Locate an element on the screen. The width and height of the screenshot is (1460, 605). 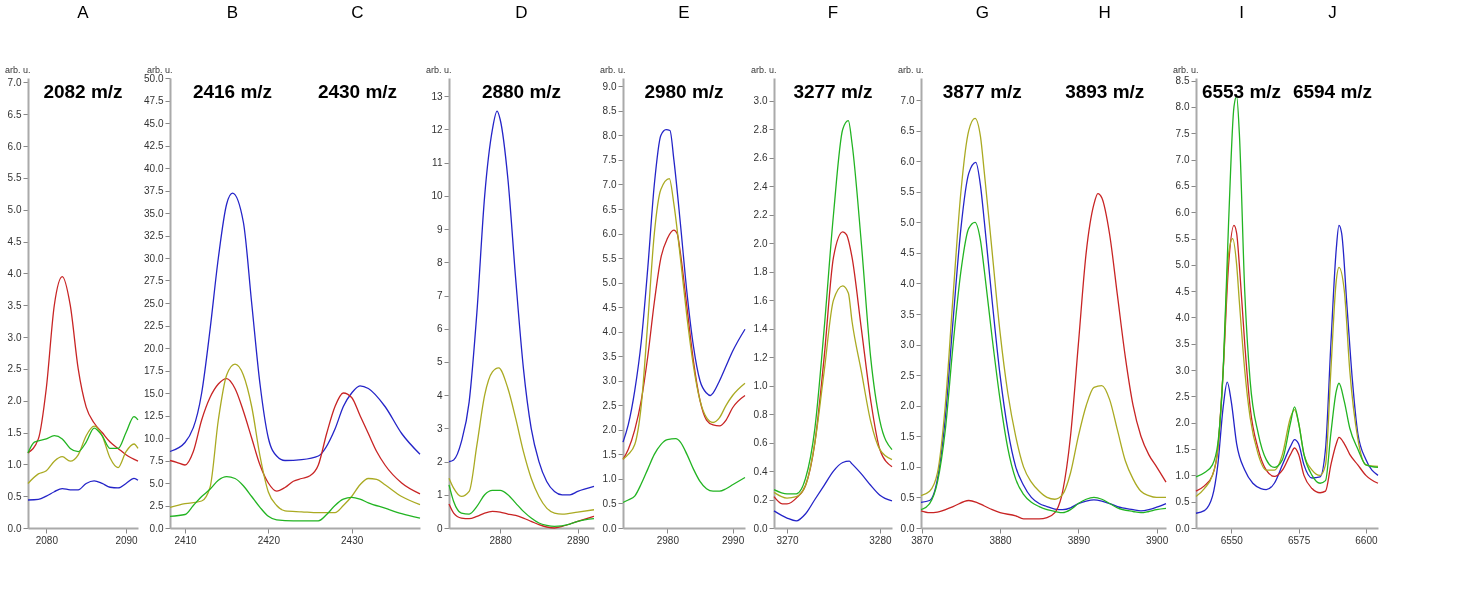
y-tick-label: 3 is located at coordinates (439, 428).